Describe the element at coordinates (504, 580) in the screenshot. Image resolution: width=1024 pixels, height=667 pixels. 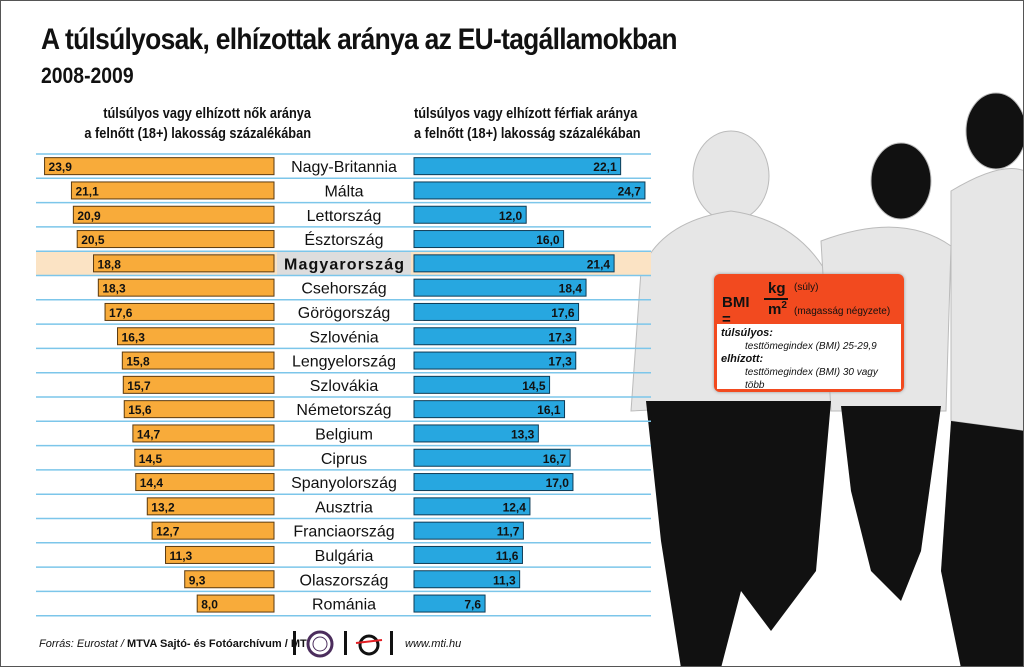
I see `men-value-label: 11,3` at that location.